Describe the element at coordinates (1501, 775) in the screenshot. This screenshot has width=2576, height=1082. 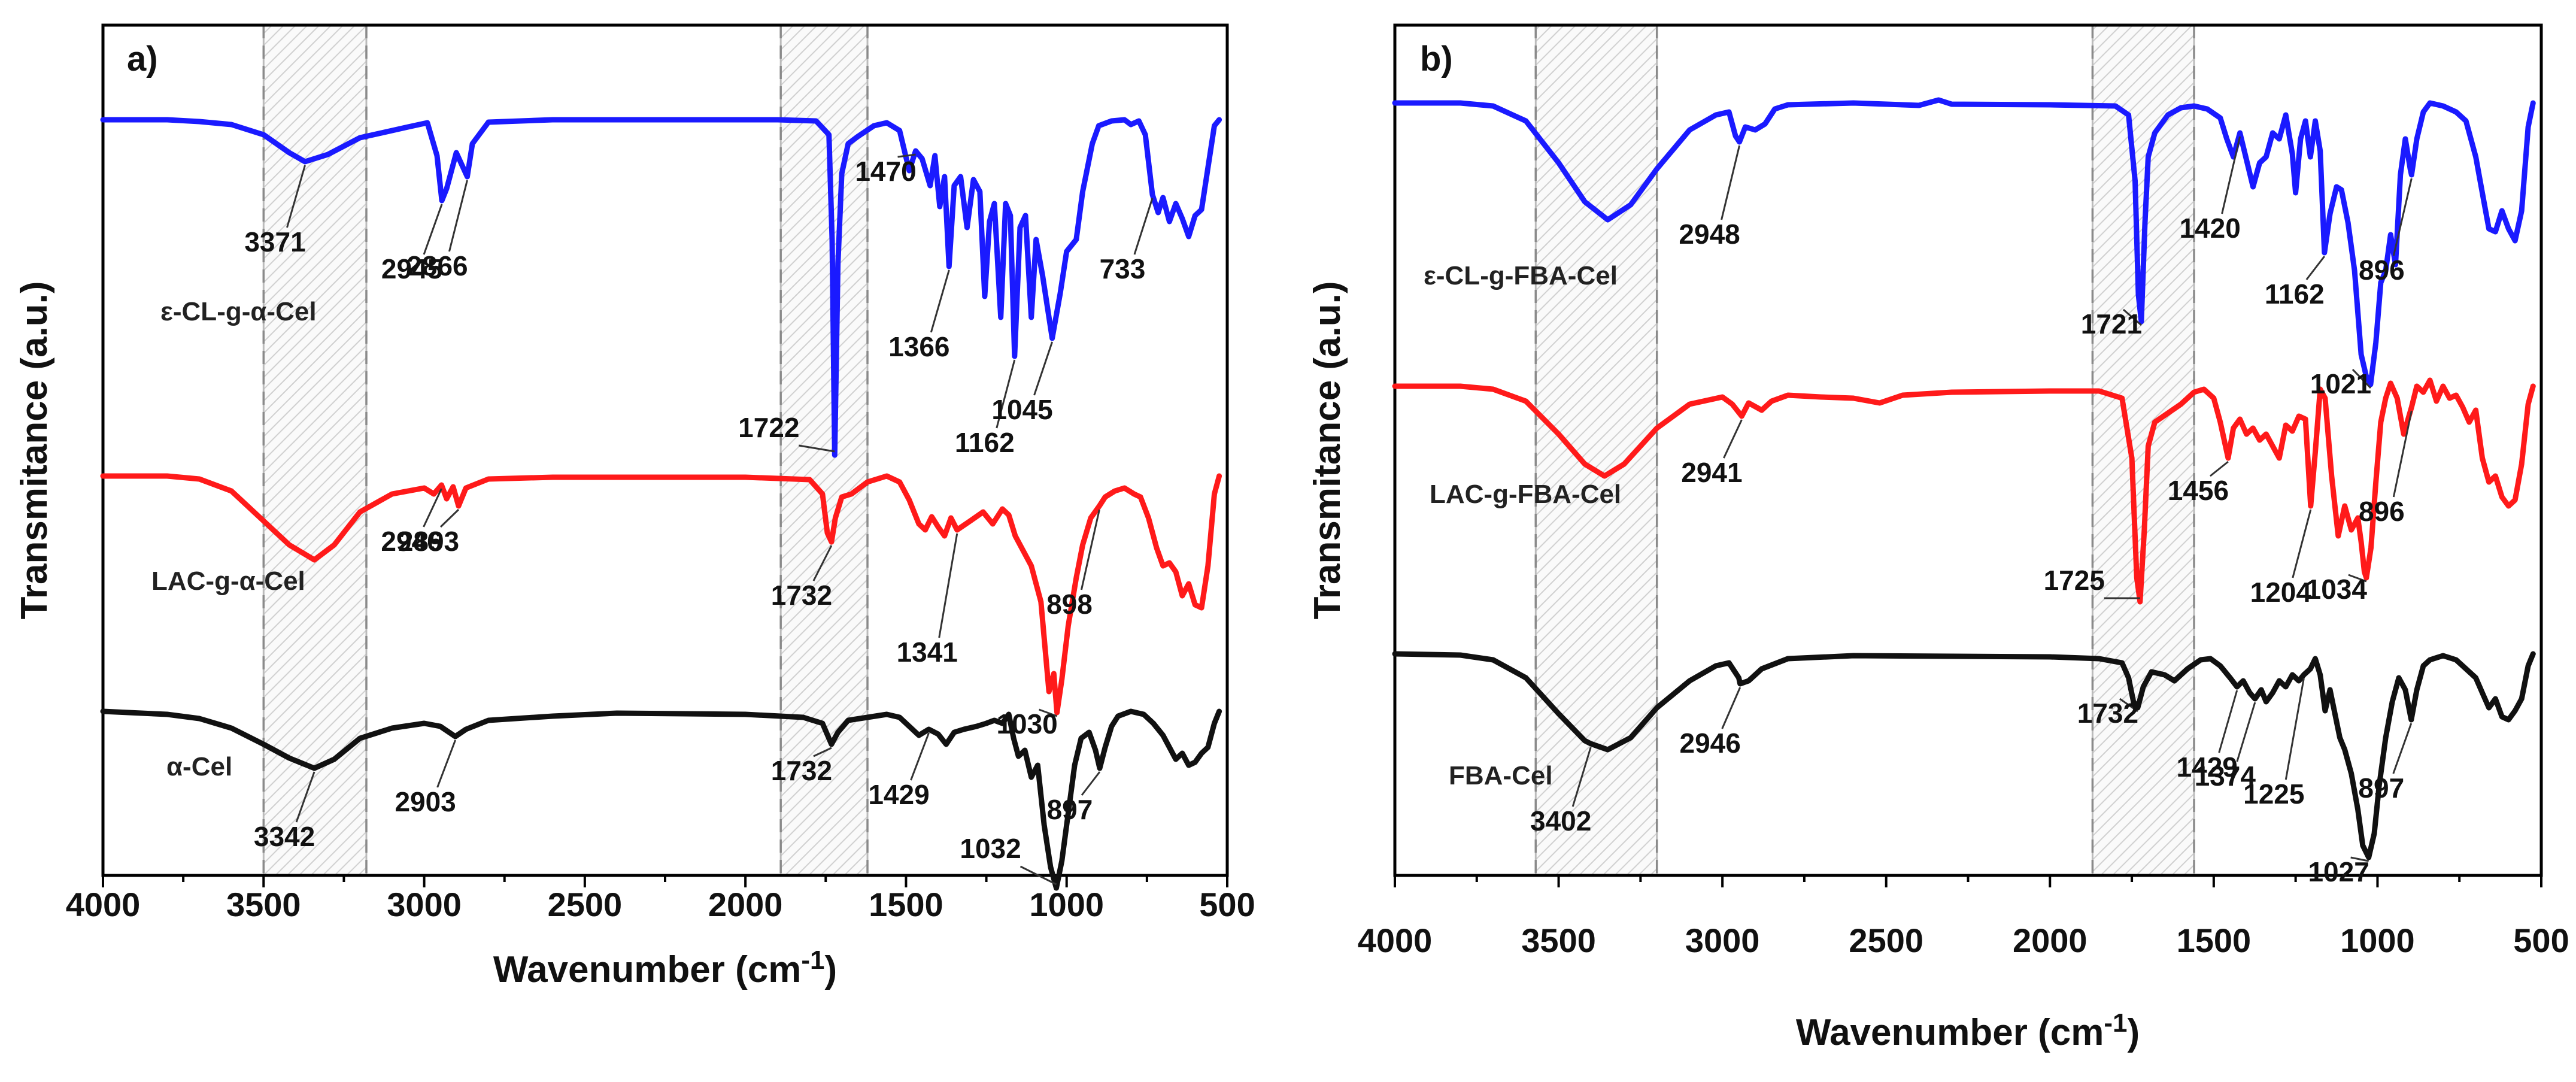
I see `panel-b-series-name-3: FBA-Cel` at that location.